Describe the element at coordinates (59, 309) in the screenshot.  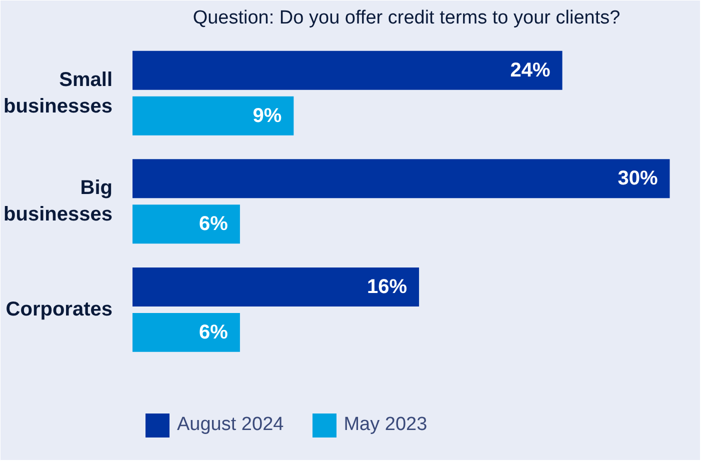
I see `y-tick-label: Corporates` at that location.